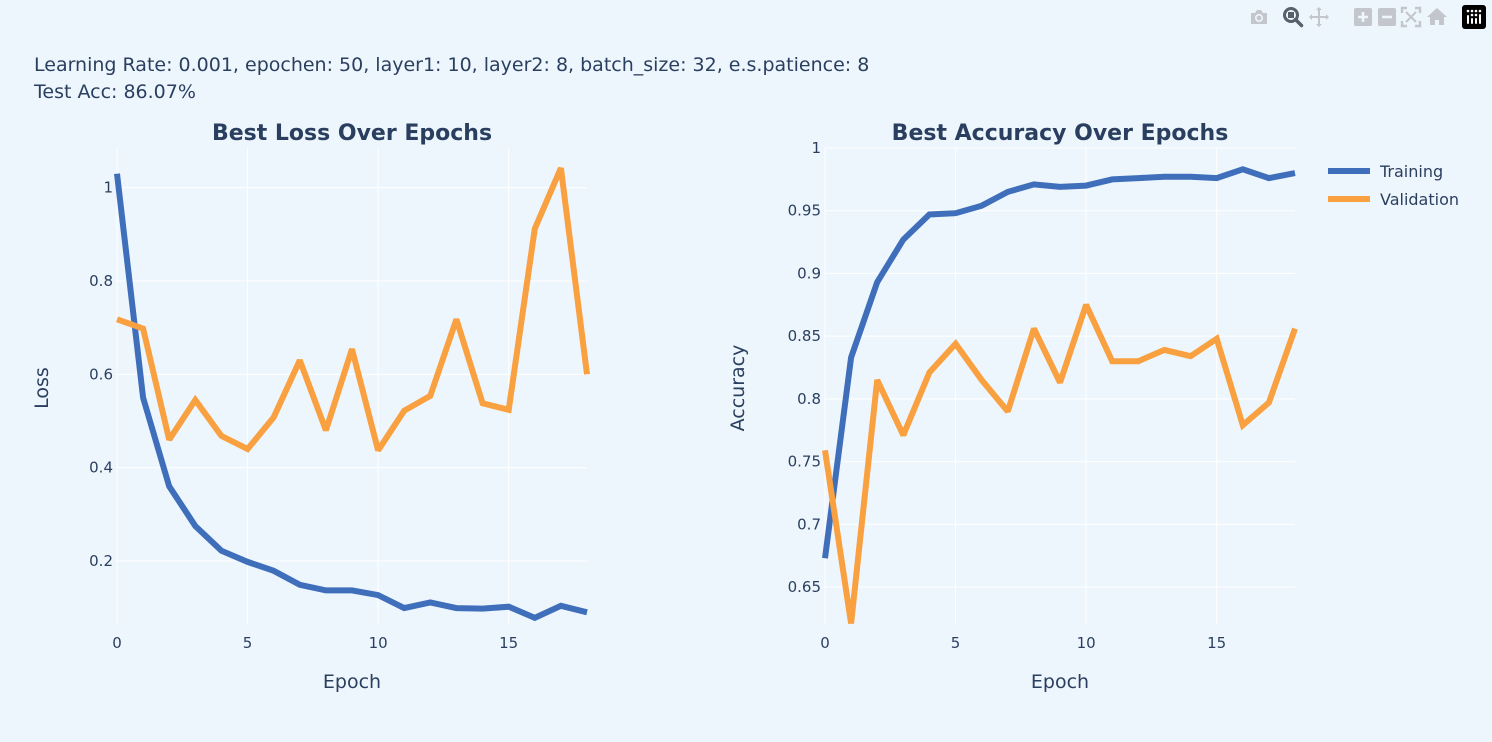 The height and width of the screenshot is (742, 1492). What do you see at coordinates (1411, 17) in the screenshot?
I see `autoscale-icon` at bounding box center [1411, 17].